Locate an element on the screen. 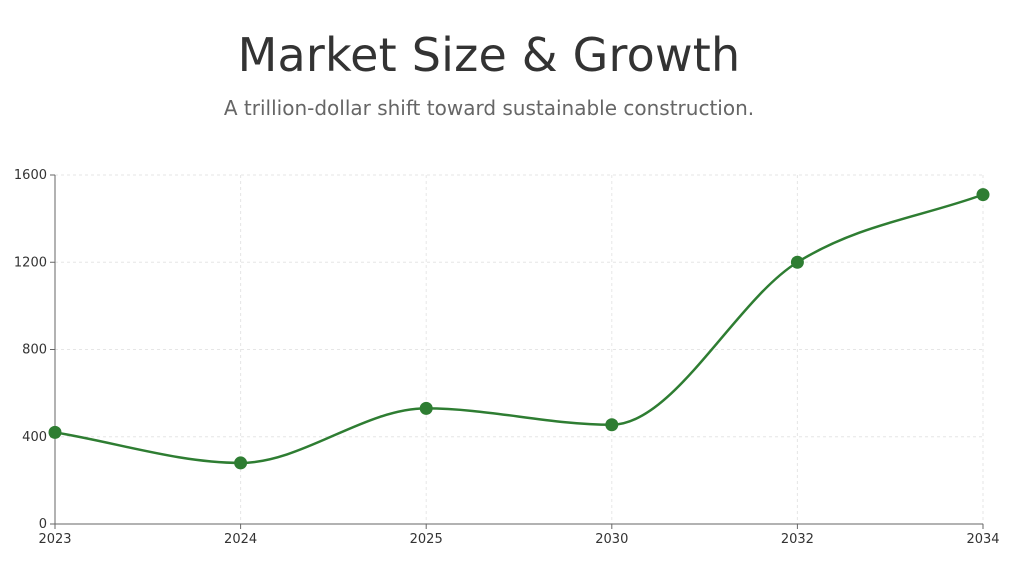 The image size is (1024, 576). x-tick-label: 2034 is located at coordinates (982, 539).